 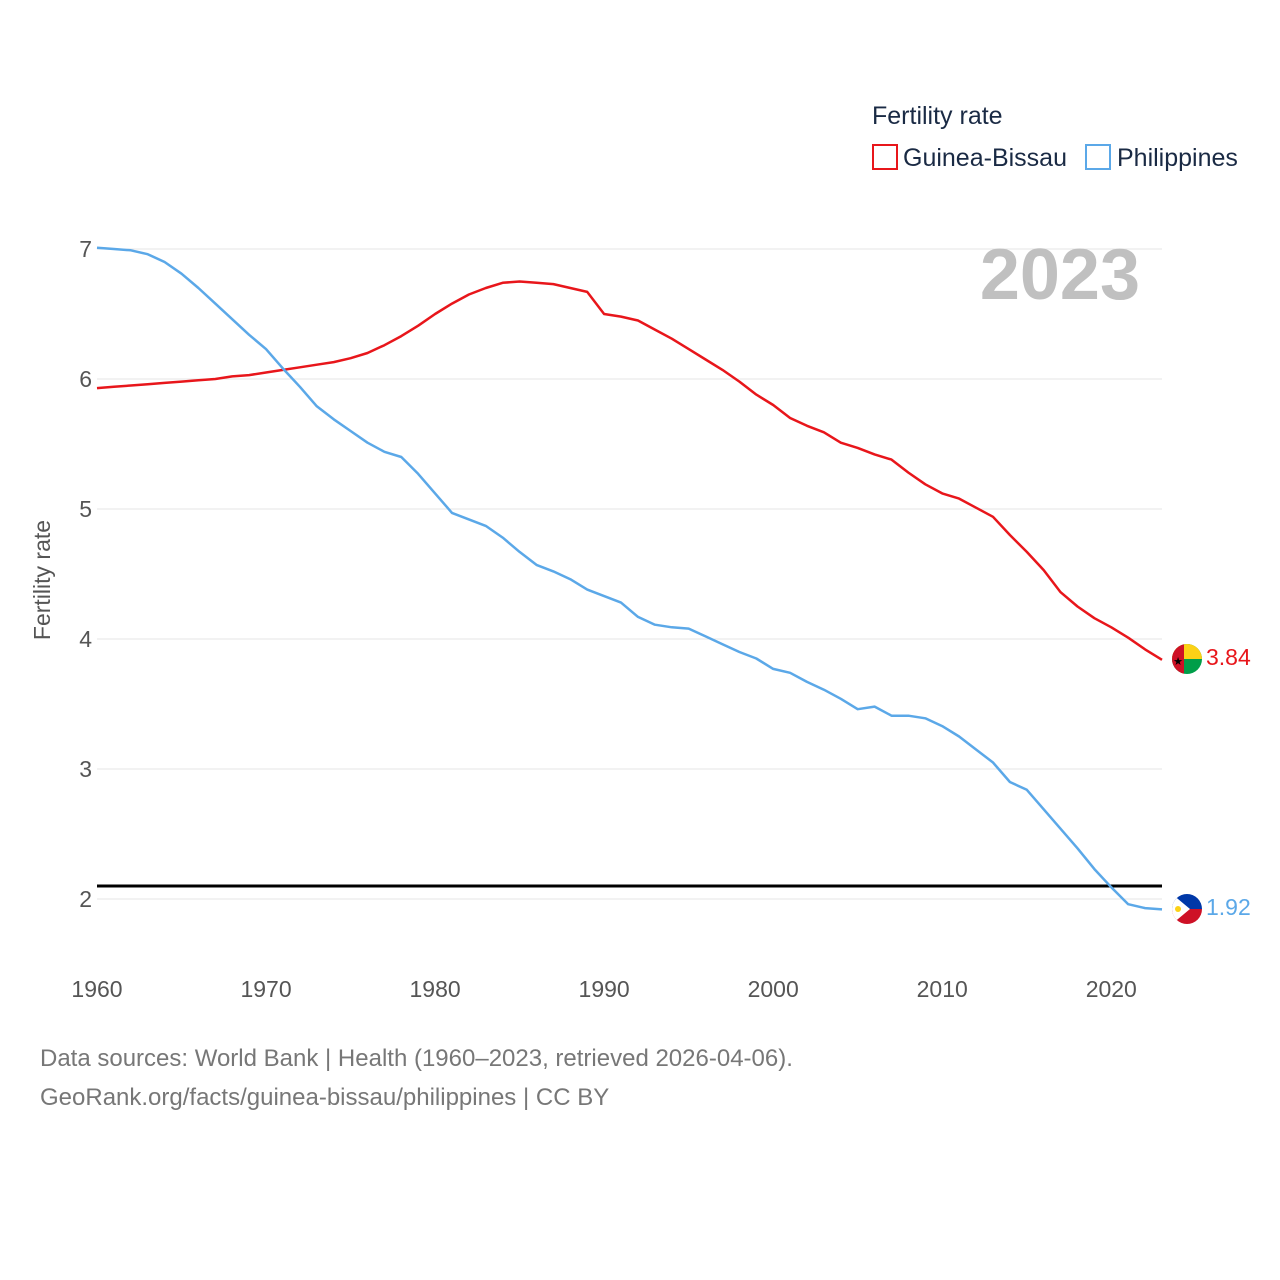 I want to click on legend: Fertility rate Guinea-Bissau Philippines, so click(x=1055, y=137).